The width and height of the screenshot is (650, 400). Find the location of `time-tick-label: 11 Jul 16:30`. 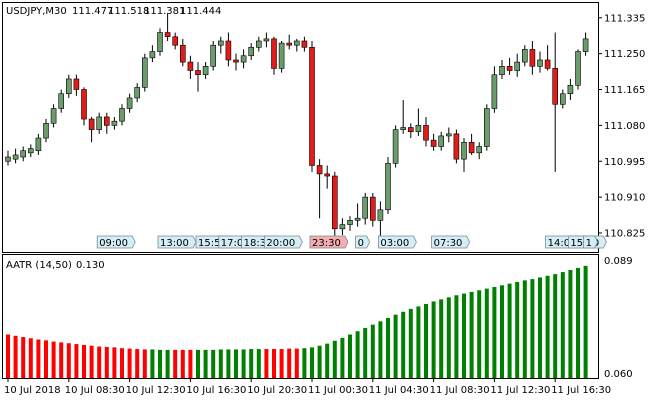

time-tick-label: 11 Jul 16:30 is located at coordinates (581, 390).